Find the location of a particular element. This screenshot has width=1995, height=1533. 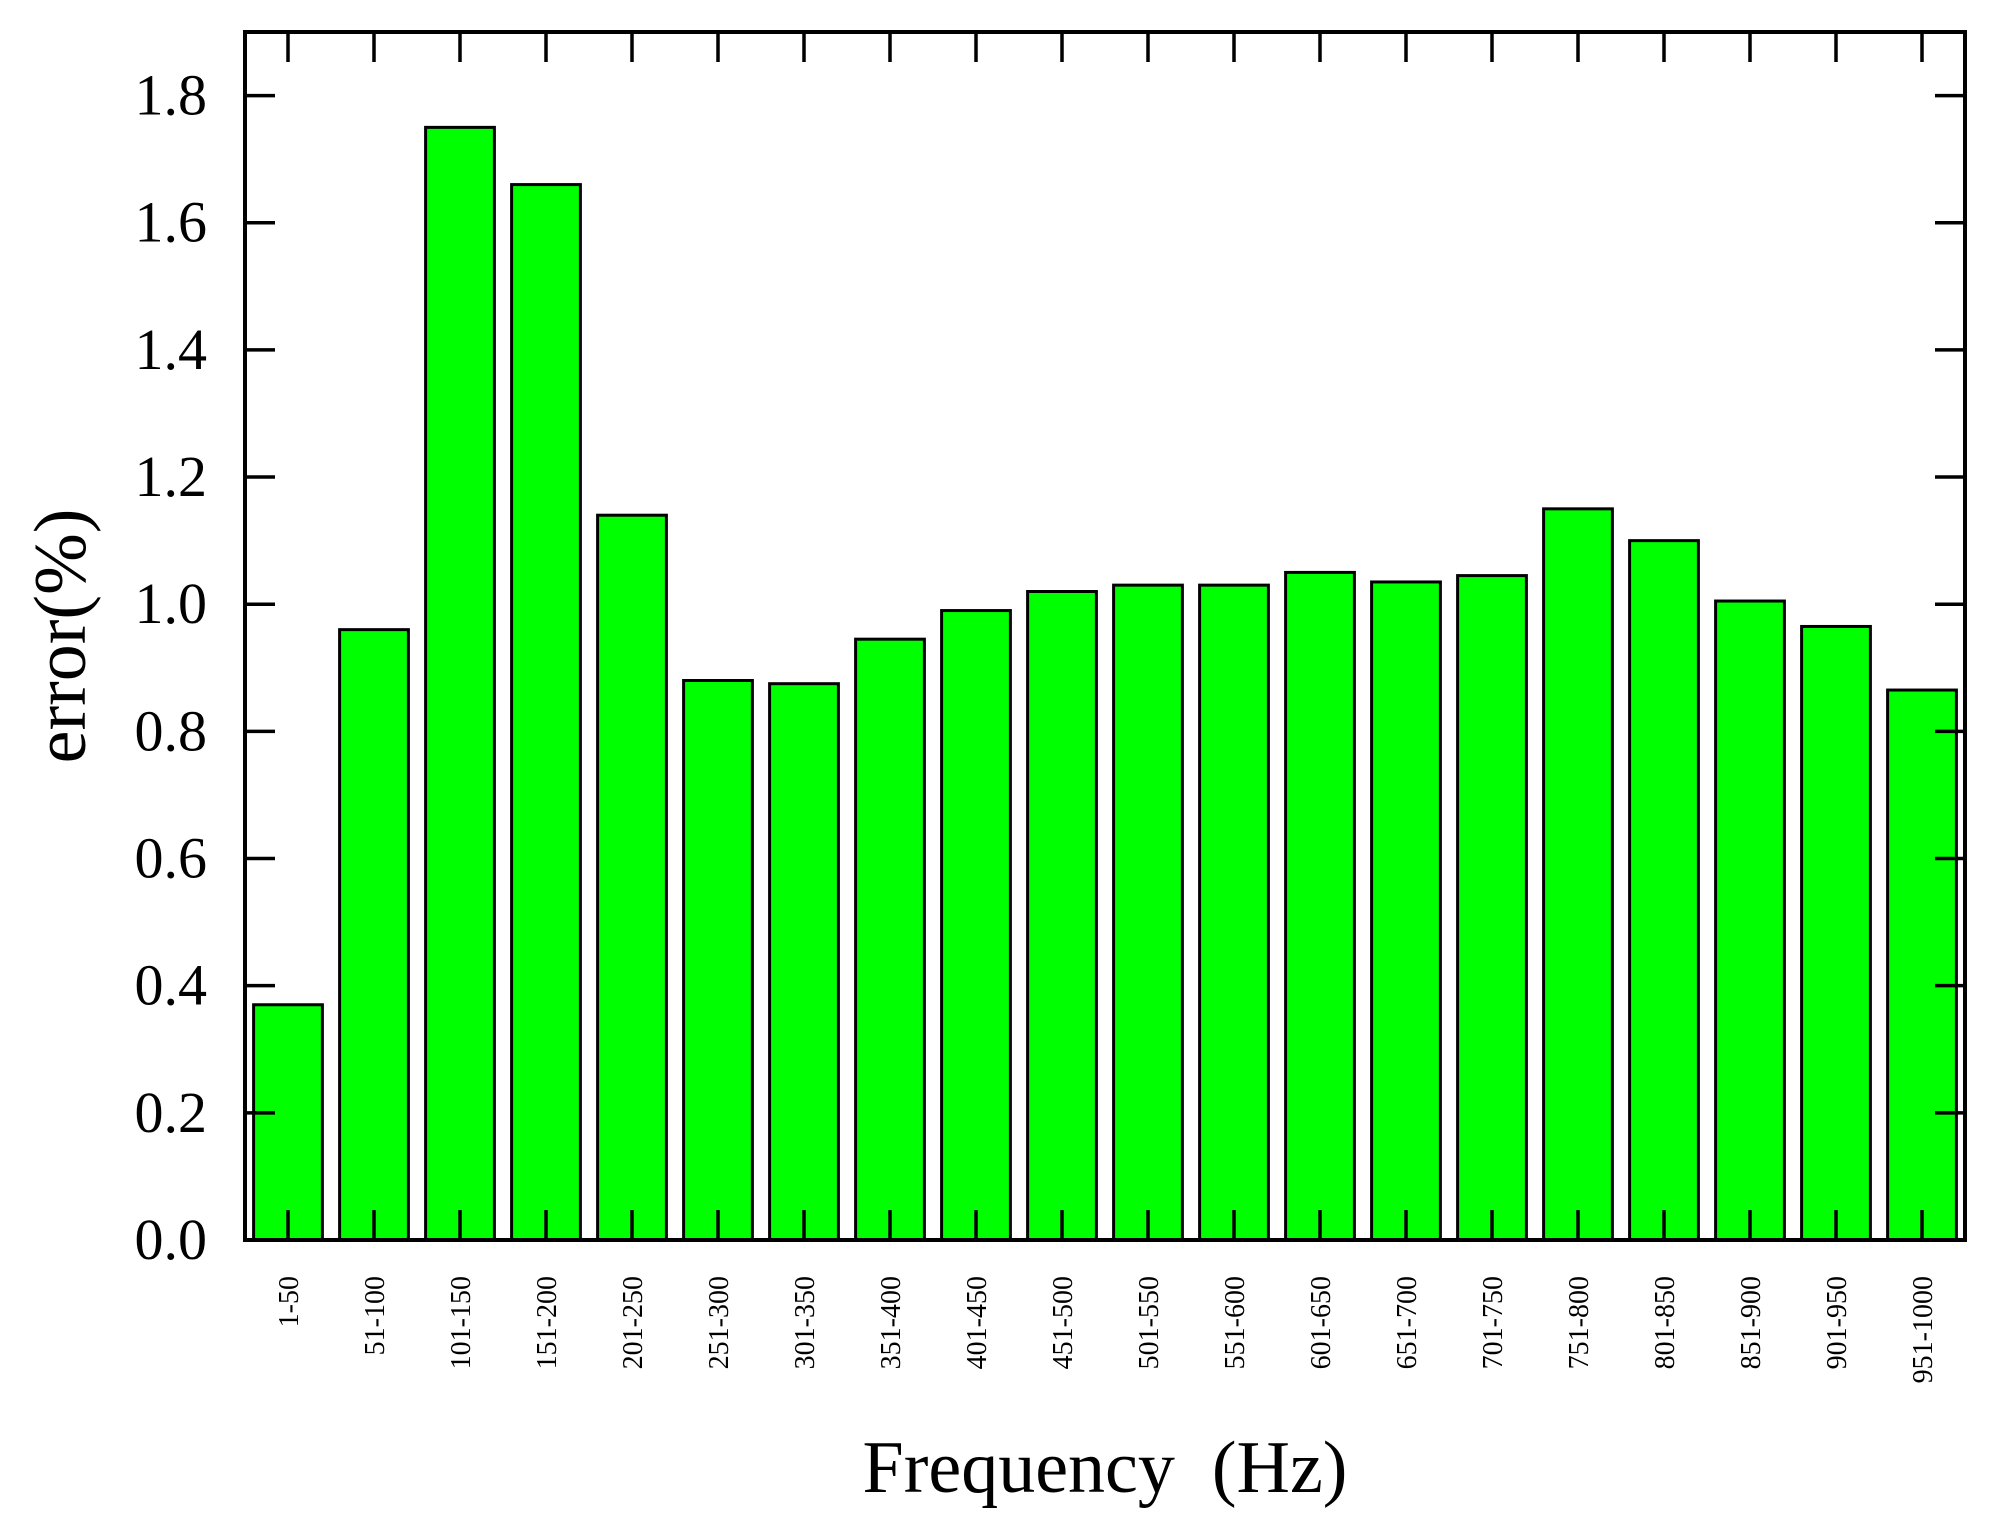

x-tick-label: 751-800 is located at coordinates (1579, 1322).